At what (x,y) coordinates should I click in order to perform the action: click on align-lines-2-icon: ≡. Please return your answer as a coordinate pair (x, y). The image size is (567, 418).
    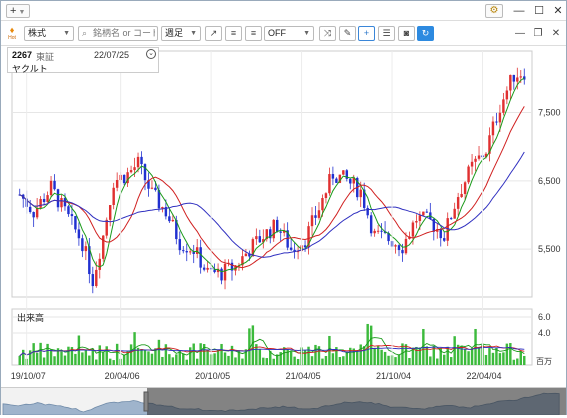
    Looking at the image, I should click on (253, 33).